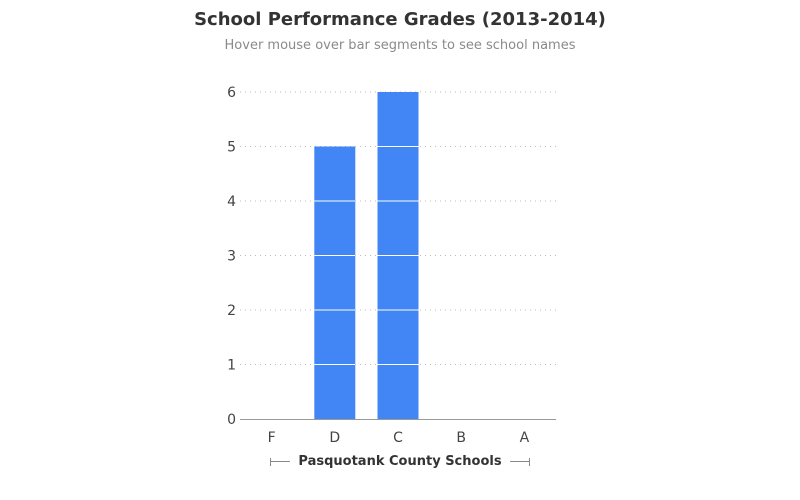 The image size is (800, 500). I want to click on x-tick-label: A, so click(525, 438).